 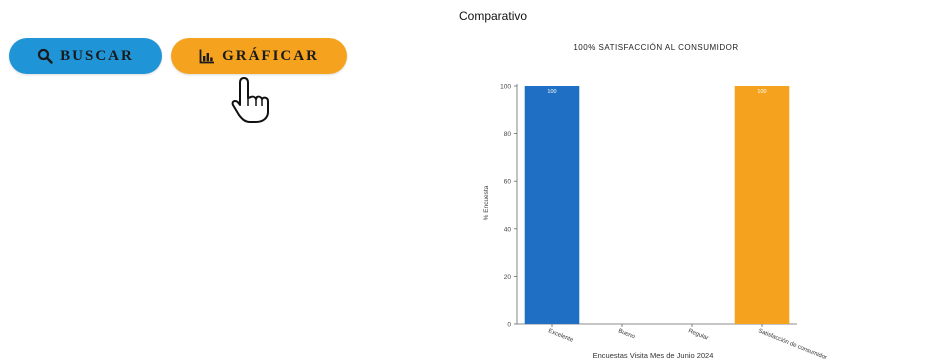 What do you see at coordinates (626, 334) in the screenshot?
I see `x-tick-label: Bueno` at bounding box center [626, 334].